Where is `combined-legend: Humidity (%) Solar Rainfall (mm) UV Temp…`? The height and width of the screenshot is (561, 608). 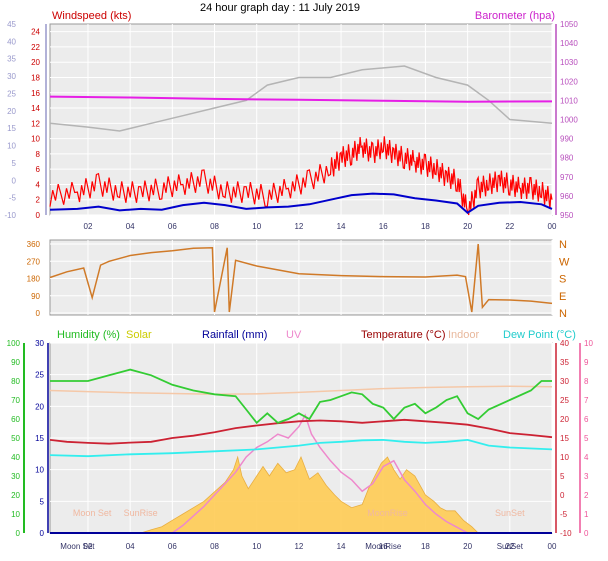
combined-legend: Humidity (%) Solar Rainfall (mm) UV Temp… is located at coordinates (316, 335).